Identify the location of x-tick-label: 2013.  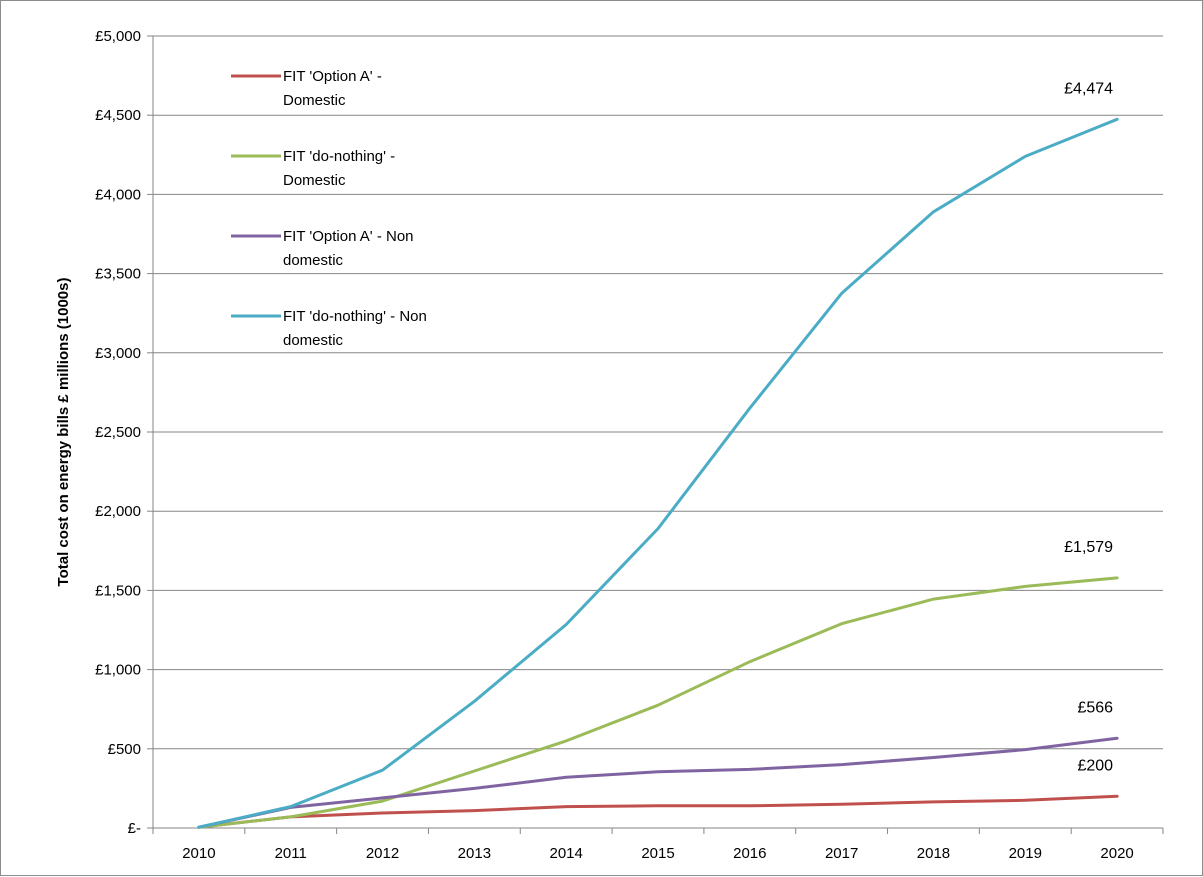
(474, 853).